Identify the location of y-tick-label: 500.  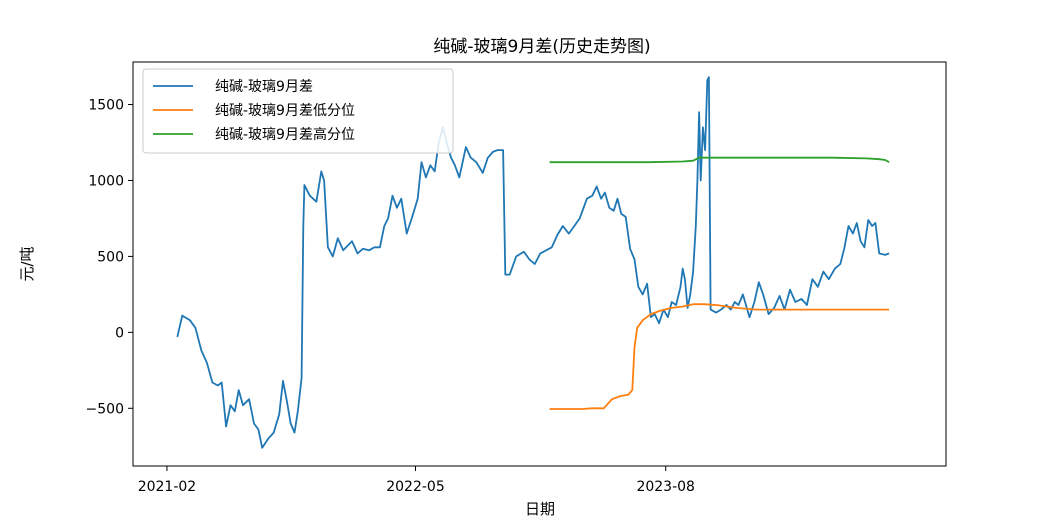
(110, 257).